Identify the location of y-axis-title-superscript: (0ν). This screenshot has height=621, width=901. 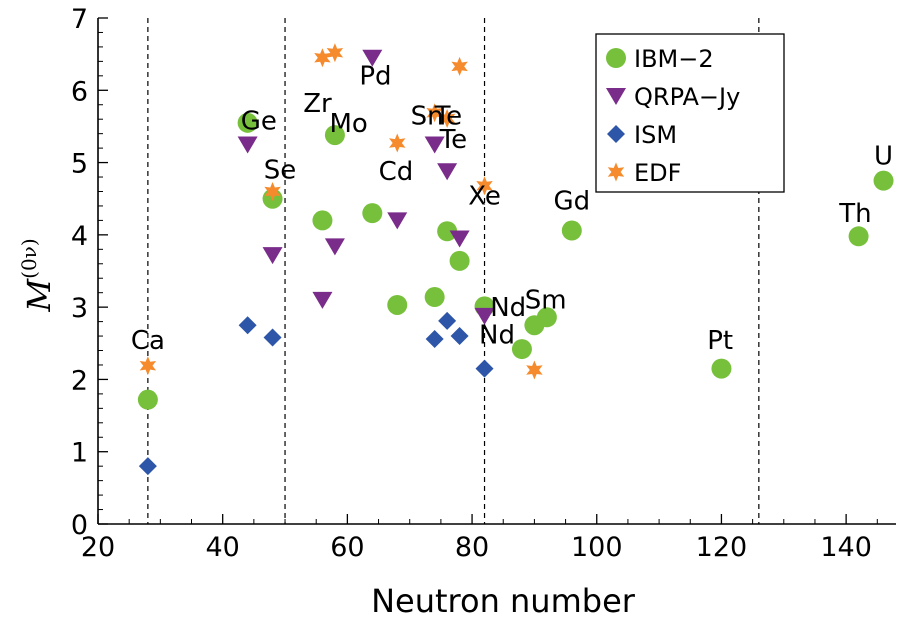
(29, 258).